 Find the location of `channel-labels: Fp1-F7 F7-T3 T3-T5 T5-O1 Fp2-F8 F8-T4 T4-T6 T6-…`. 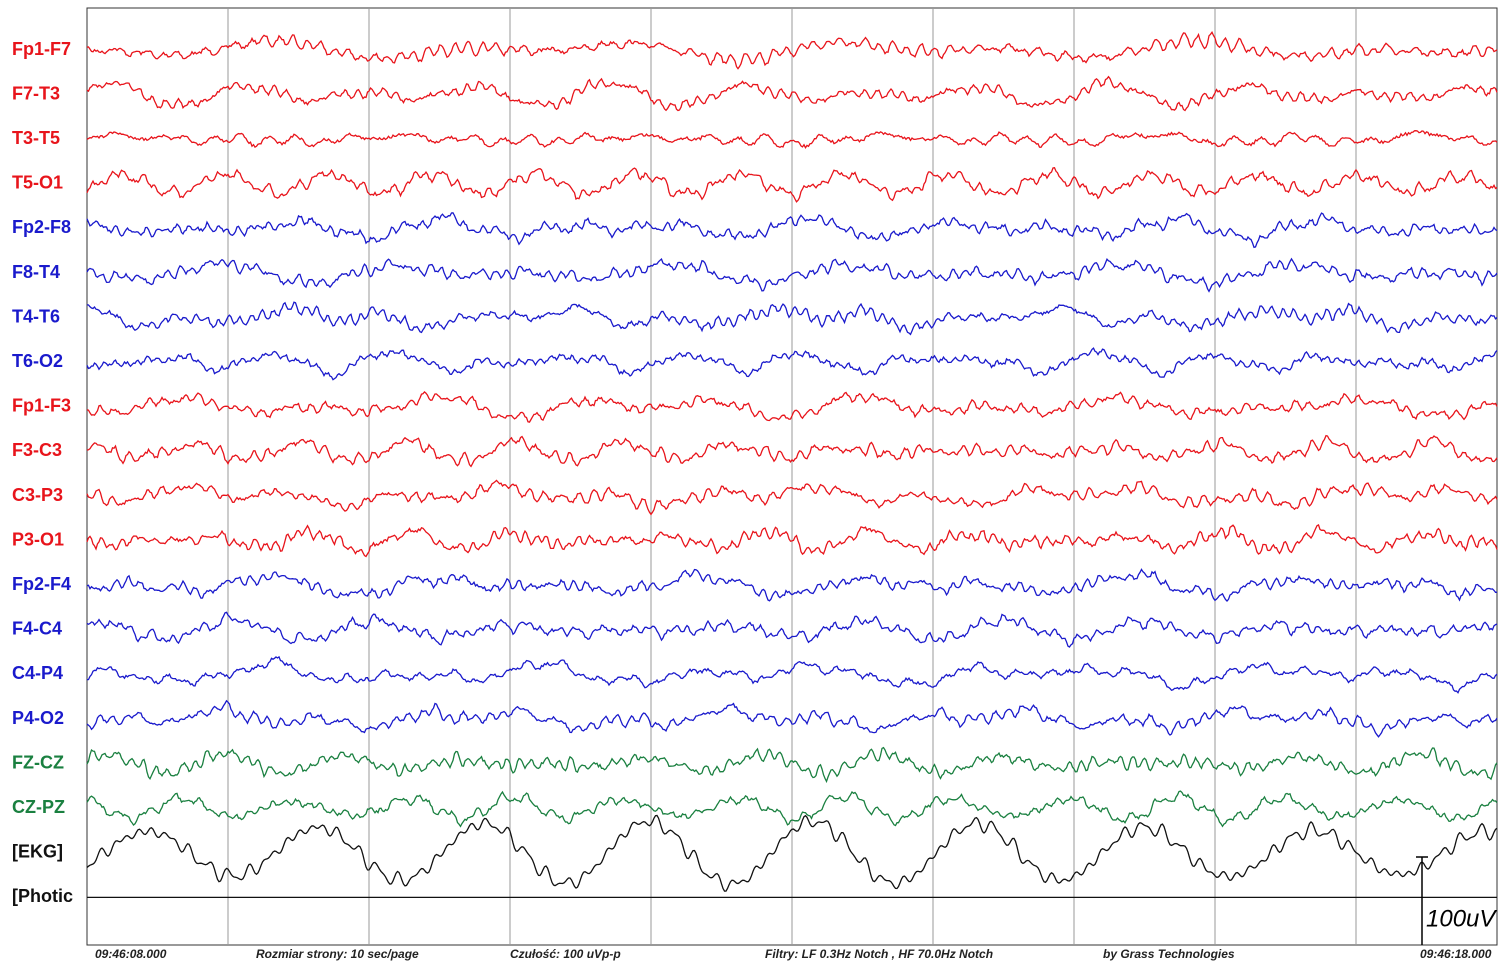

channel-labels: Fp1-F7 F7-T3 T3-T5 T5-O1 Fp2-F8 F8-T4 T4-T6 T6-… is located at coordinates (42, 472).